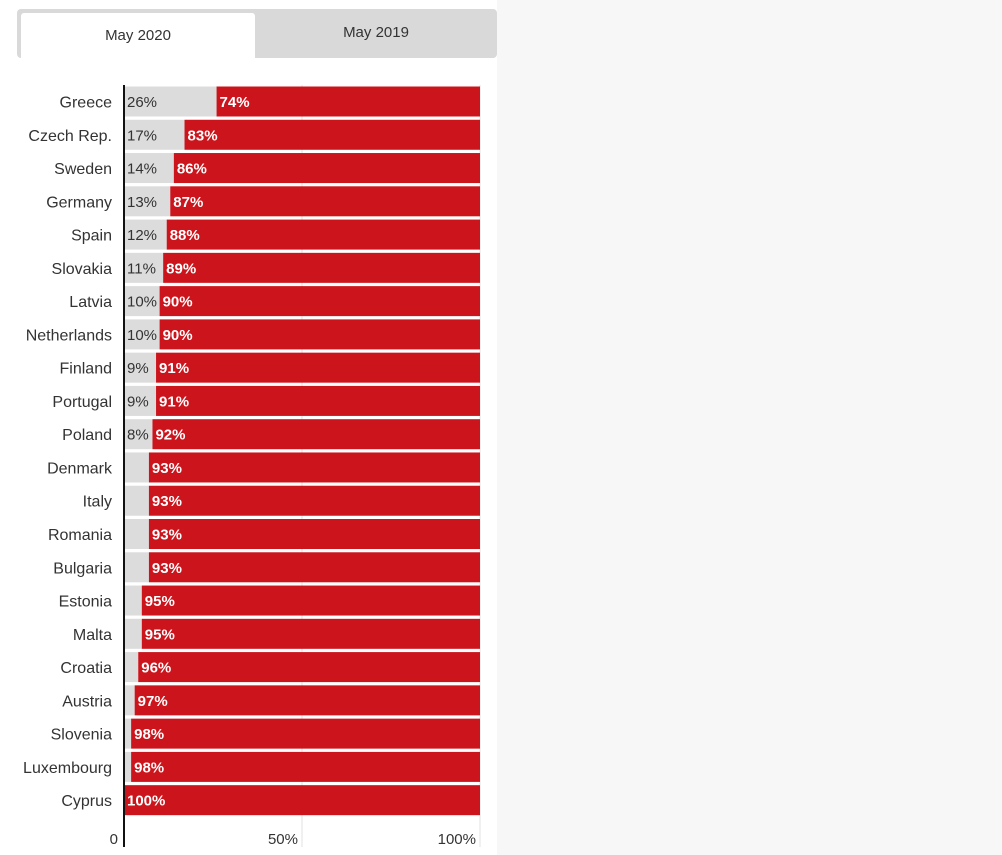 The width and height of the screenshot is (1002, 855). Describe the element at coordinates (87, 435) in the screenshot. I see `category-label: Poland` at that location.